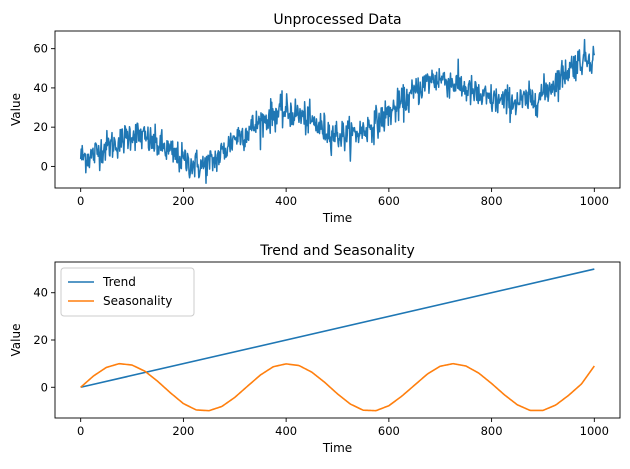 The height and width of the screenshot is (469, 630). Describe the element at coordinates (40, 49) in the screenshot. I see `y-tick-label: 60` at that location.